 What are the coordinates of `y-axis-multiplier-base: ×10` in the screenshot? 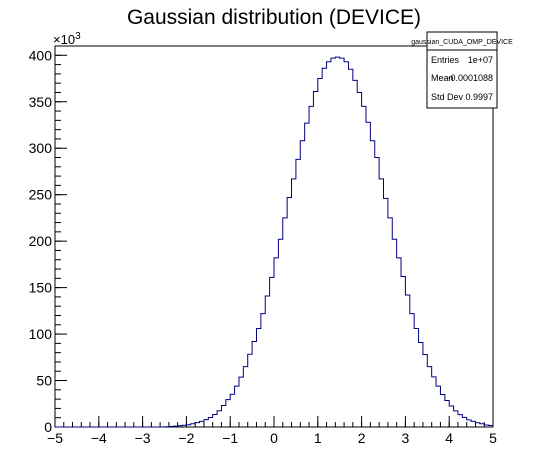 It's located at (64, 39).